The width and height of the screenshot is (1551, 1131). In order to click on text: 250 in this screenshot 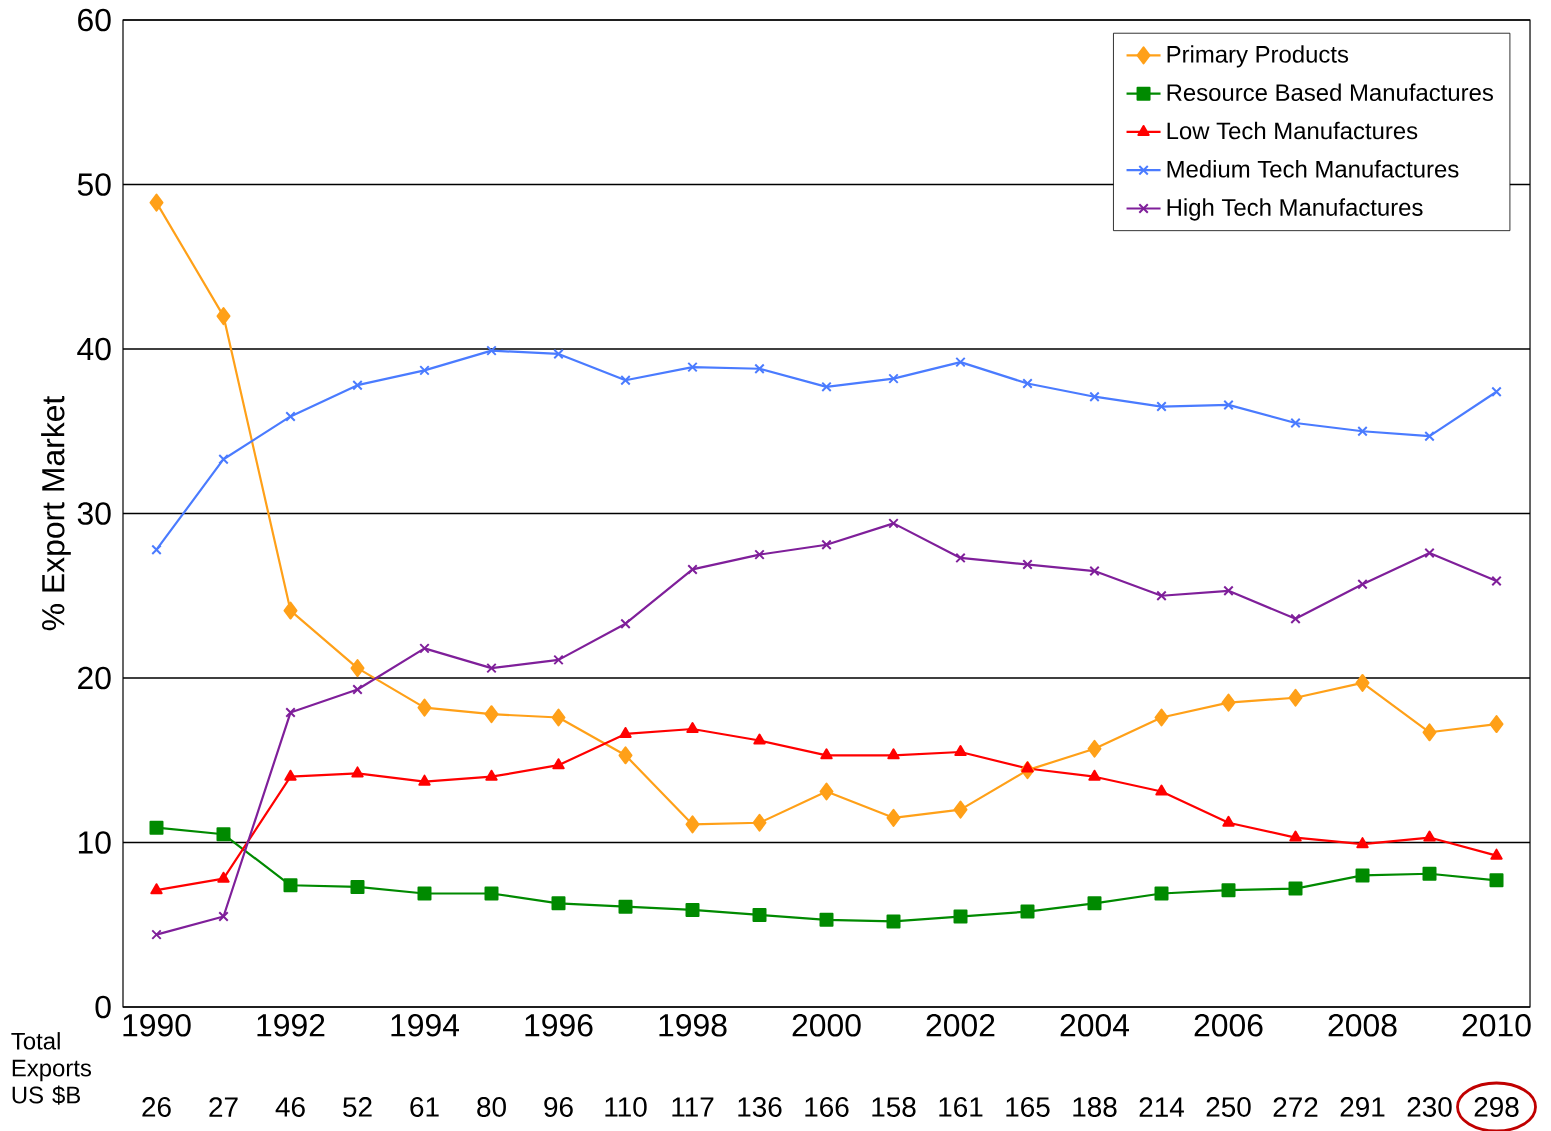, I will do `click(1228, 1107)`.